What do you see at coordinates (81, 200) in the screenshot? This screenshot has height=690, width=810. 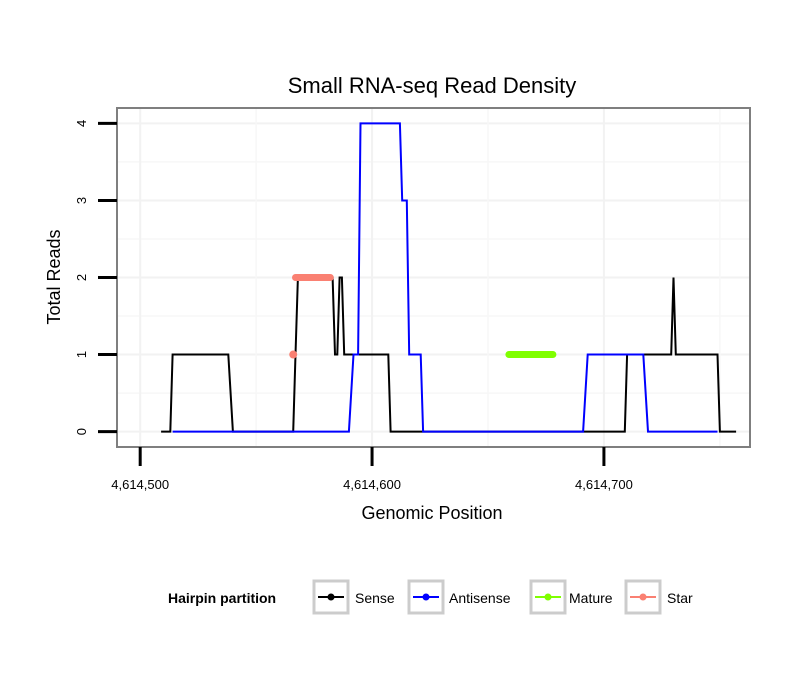 I see `y-tick-label: 3` at bounding box center [81, 200].